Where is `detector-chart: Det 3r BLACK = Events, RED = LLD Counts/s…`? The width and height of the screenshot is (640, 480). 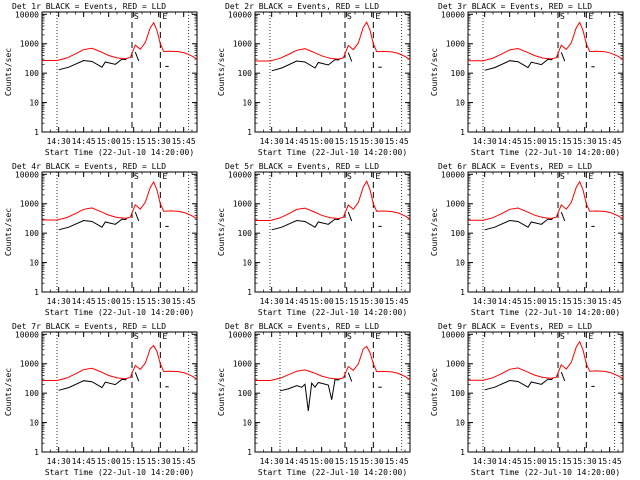
detector-chart: Det 3r BLACK = Events, RED = LLD Counts/s… is located at coordinates (527, 79).